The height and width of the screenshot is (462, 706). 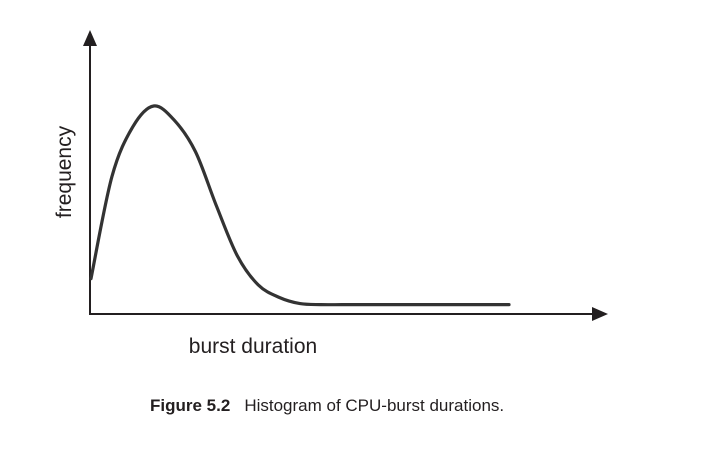 I want to click on x-axis-arrowhead, so click(x=600, y=314).